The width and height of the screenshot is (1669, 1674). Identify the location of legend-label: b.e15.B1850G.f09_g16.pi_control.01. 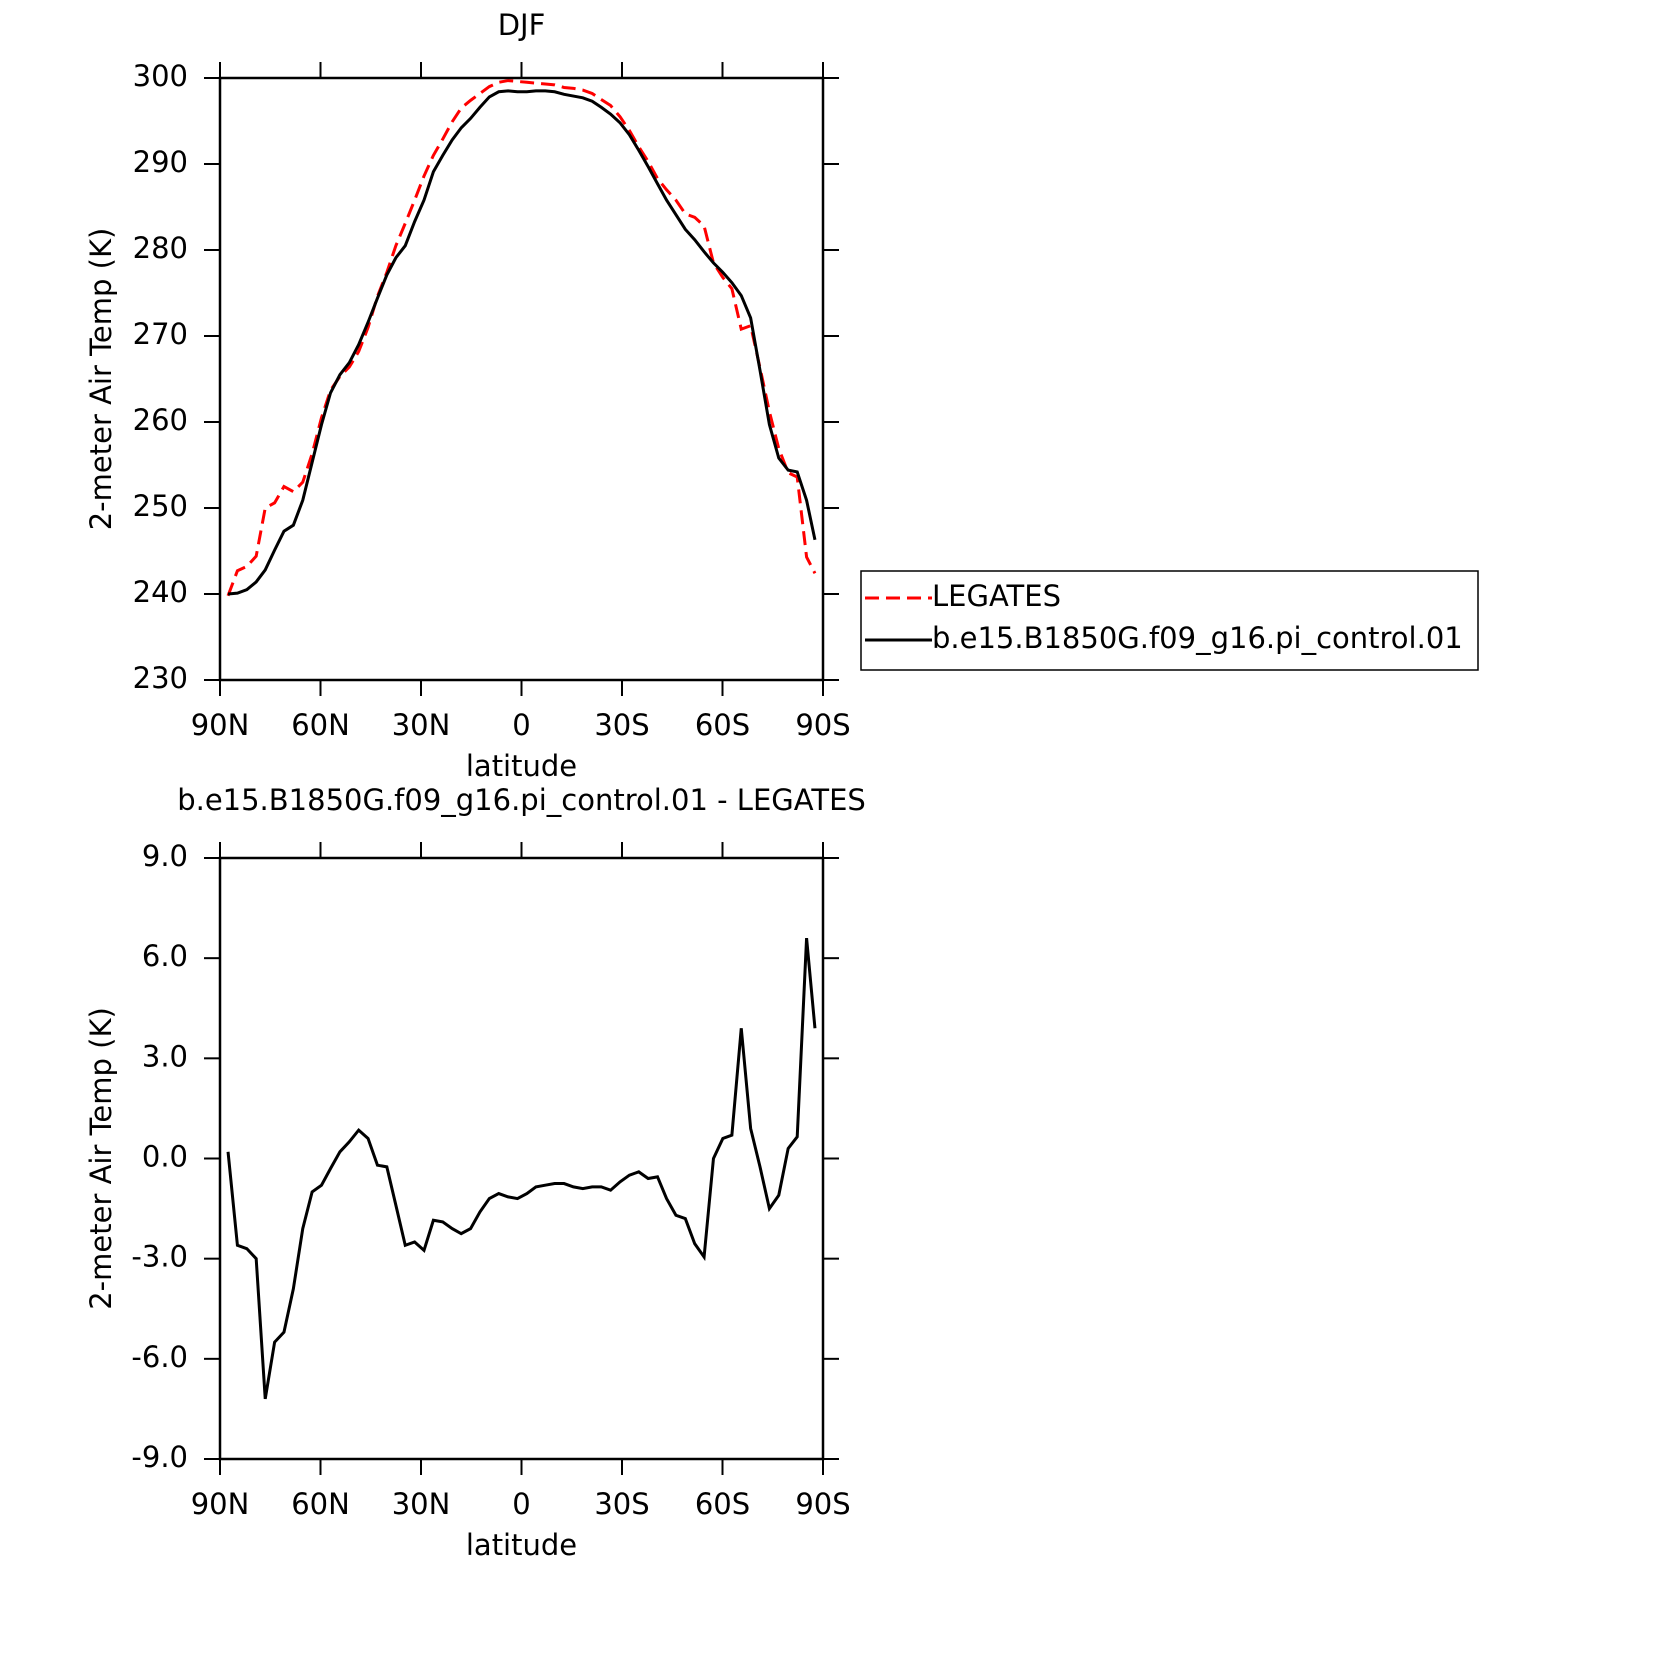
(1197, 638).